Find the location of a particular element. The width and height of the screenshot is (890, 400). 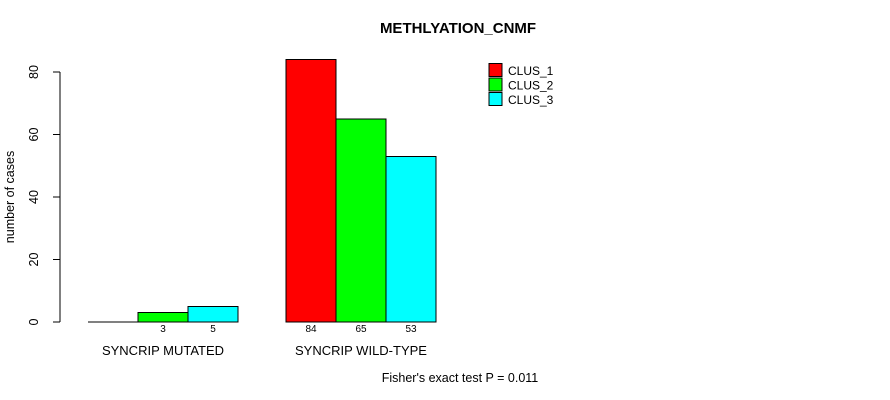

y-axis-tick-label: 20 is located at coordinates (34, 260).